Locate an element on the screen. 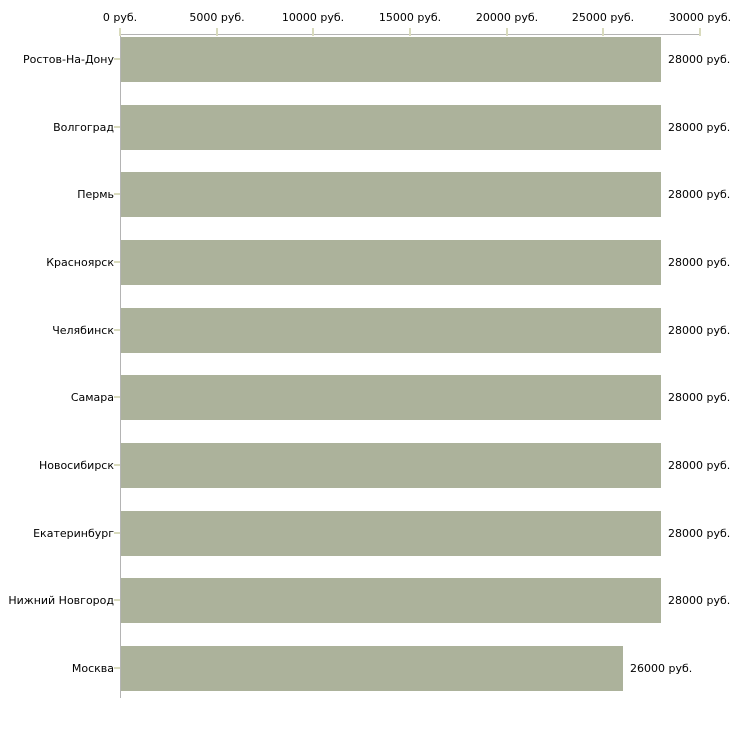 Image resolution: width=730 pixels, height=730 pixels. x-axis-tick-label: 0 руб. is located at coordinates (120, 17).